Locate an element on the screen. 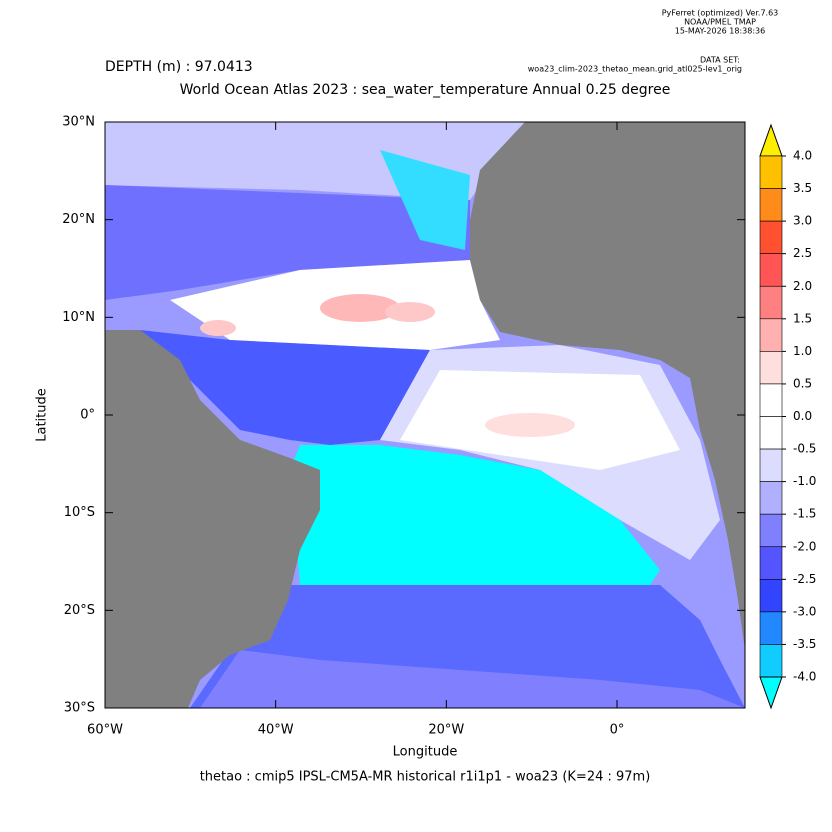 Image resolution: width=832 pixels, height=832 pixels. colorbar-label: -1.0 is located at coordinates (804, 481).